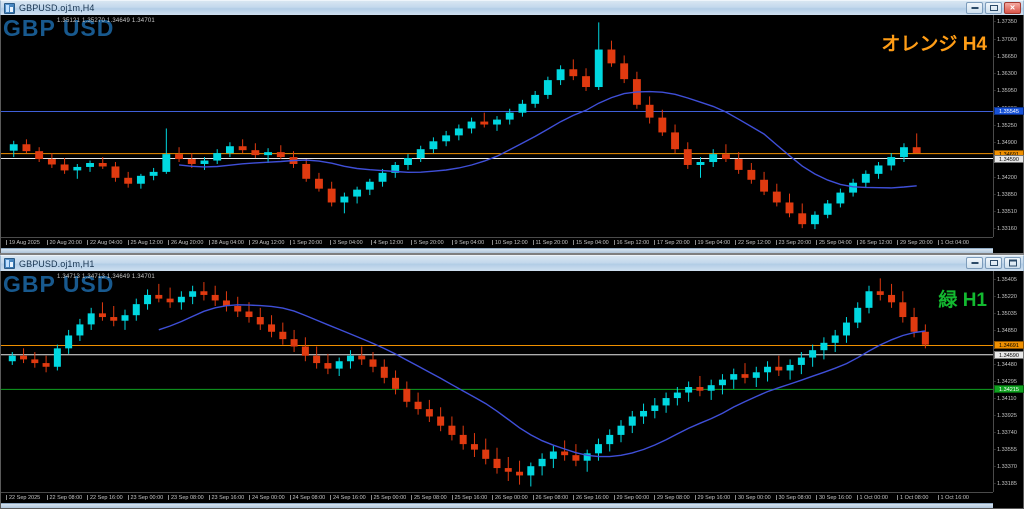 The image size is (1024, 509). Describe the element at coordinates (427, 243) in the screenshot. I see `time-tick: 5 Sep 20:00` at that location.